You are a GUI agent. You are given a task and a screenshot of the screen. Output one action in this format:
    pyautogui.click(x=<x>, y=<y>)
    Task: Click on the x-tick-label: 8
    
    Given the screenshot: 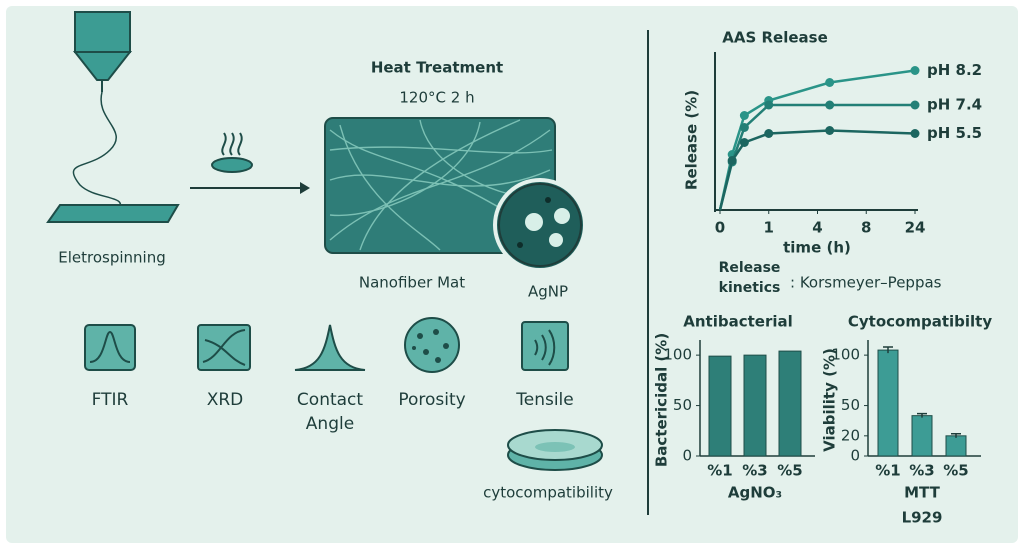 What is the action you would take?
    pyautogui.click(x=866, y=228)
    